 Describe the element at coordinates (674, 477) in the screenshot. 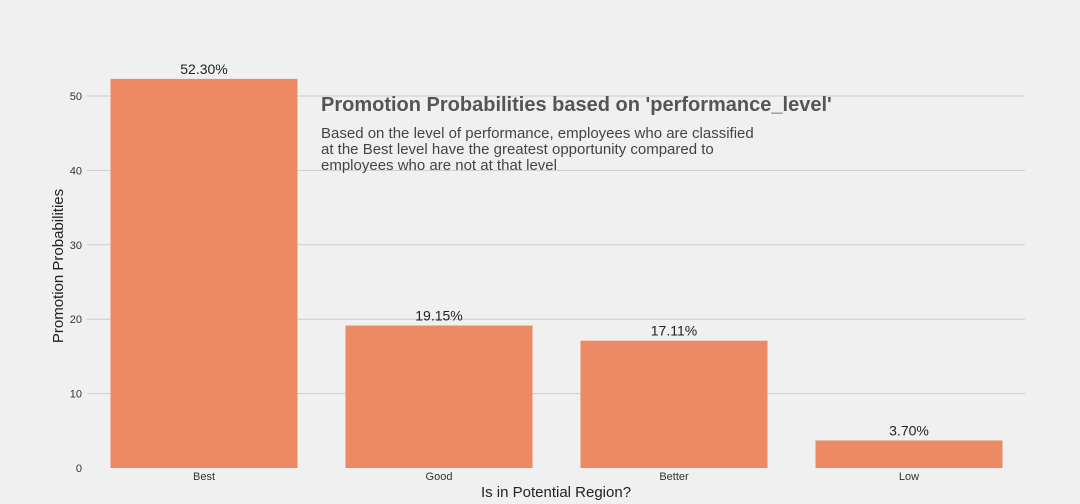

I see `x-tick-label: Better` at that location.